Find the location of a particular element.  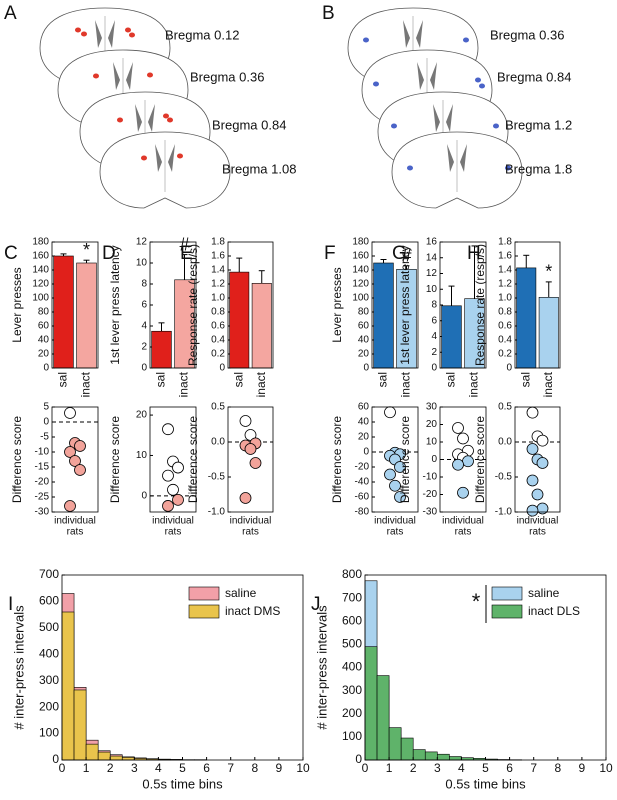

y-tick-label: 40 is located at coordinates (364, 340).